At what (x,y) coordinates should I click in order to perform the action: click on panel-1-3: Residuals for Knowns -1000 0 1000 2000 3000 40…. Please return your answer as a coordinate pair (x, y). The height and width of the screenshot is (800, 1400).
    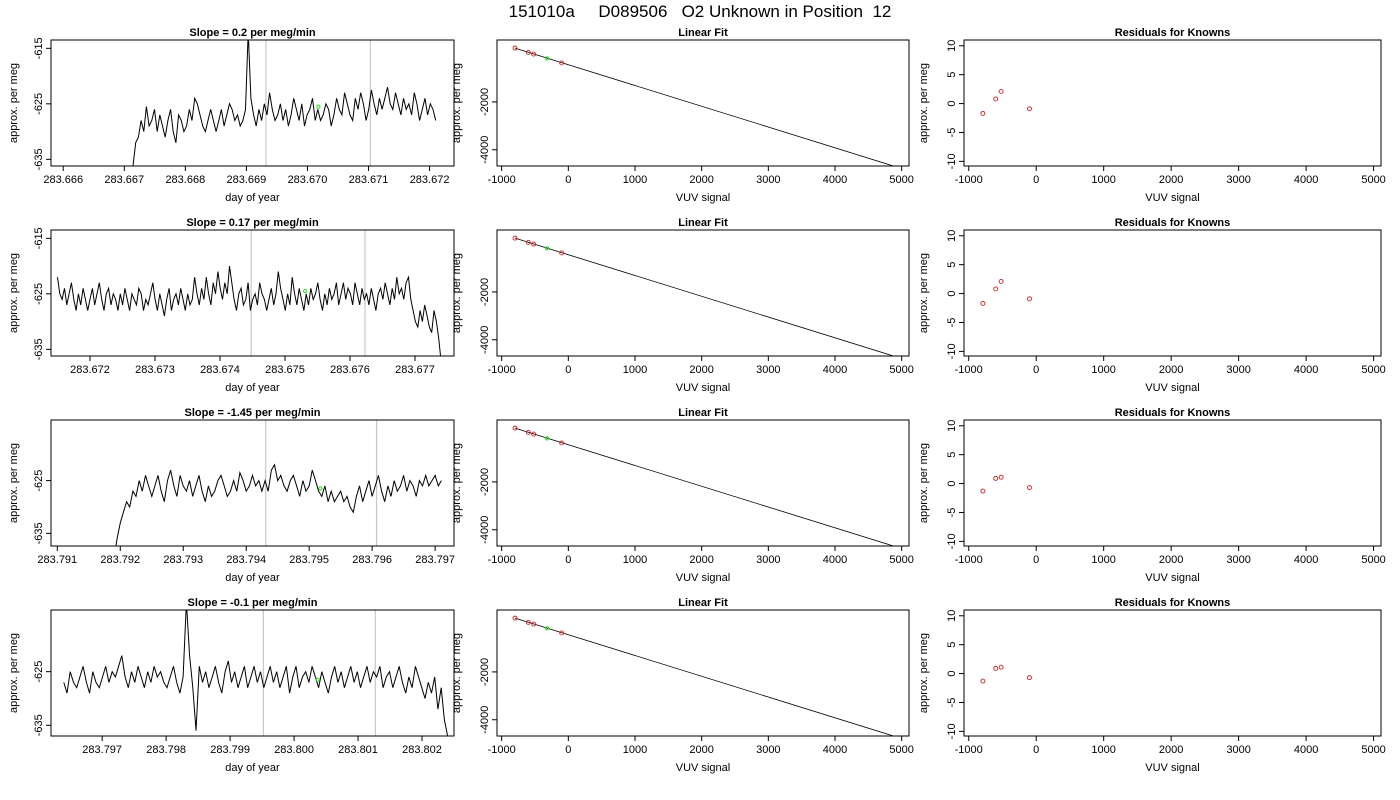
    Looking at the image, I should click on (1152, 115).